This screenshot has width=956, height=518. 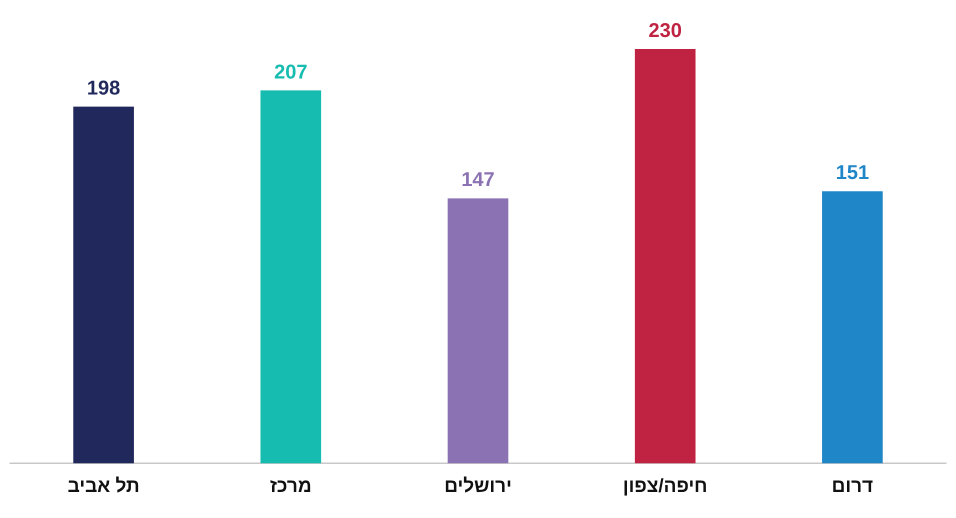 What do you see at coordinates (291, 72) in the screenshot?
I see `data-label: 207` at bounding box center [291, 72].